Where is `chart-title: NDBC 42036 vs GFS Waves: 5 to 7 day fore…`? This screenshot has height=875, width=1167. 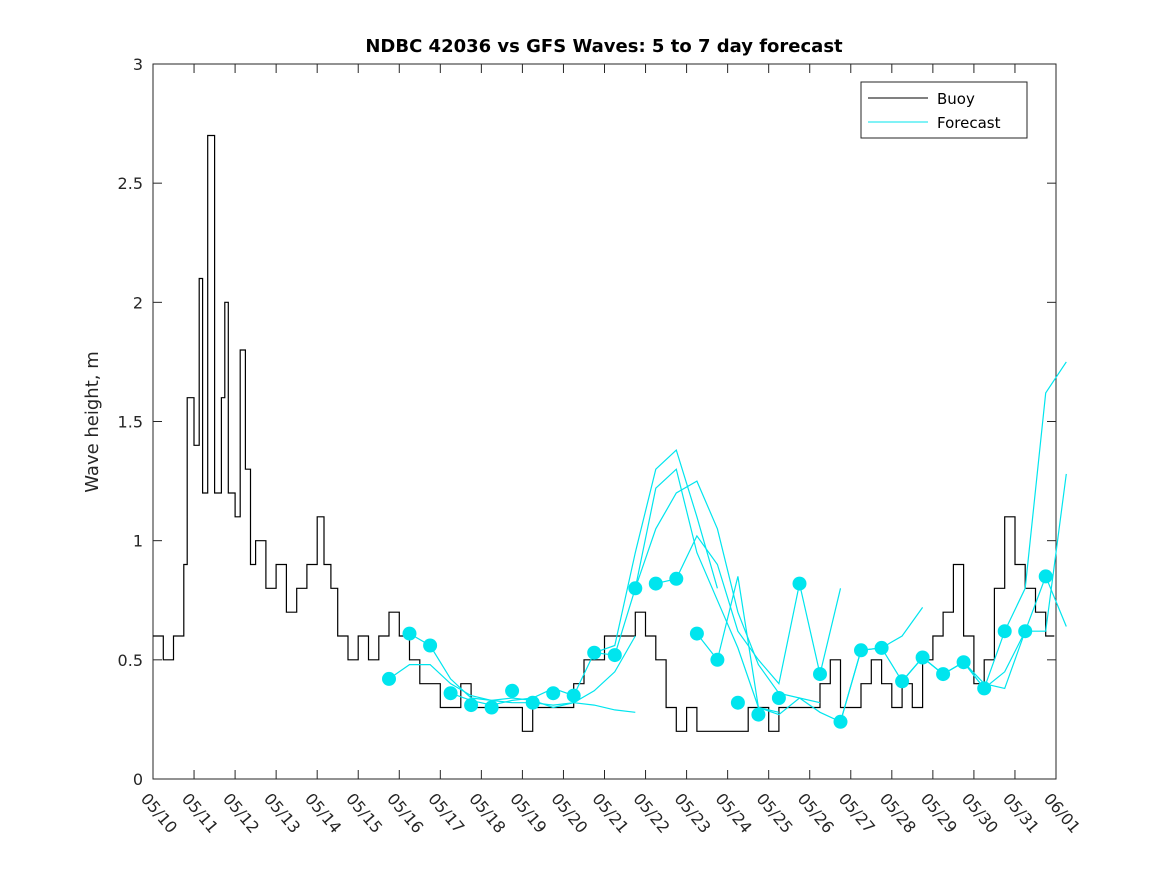
chart-title: NDBC 42036 vs GFS Waves: 5 to 7 day fore… is located at coordinates (604, 46).